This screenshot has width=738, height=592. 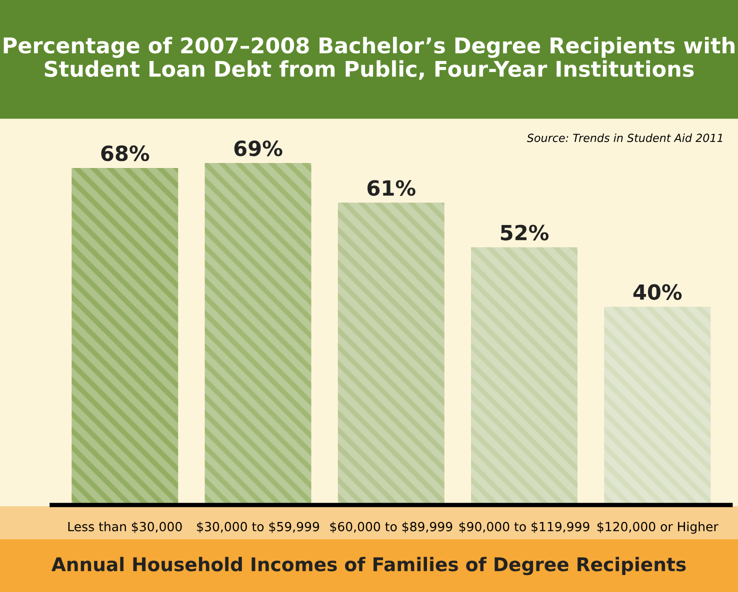 What do you see at coordinates (657, 292) in the screenshot?
I see `data-label: 40%` at bounding box center [657, 292].